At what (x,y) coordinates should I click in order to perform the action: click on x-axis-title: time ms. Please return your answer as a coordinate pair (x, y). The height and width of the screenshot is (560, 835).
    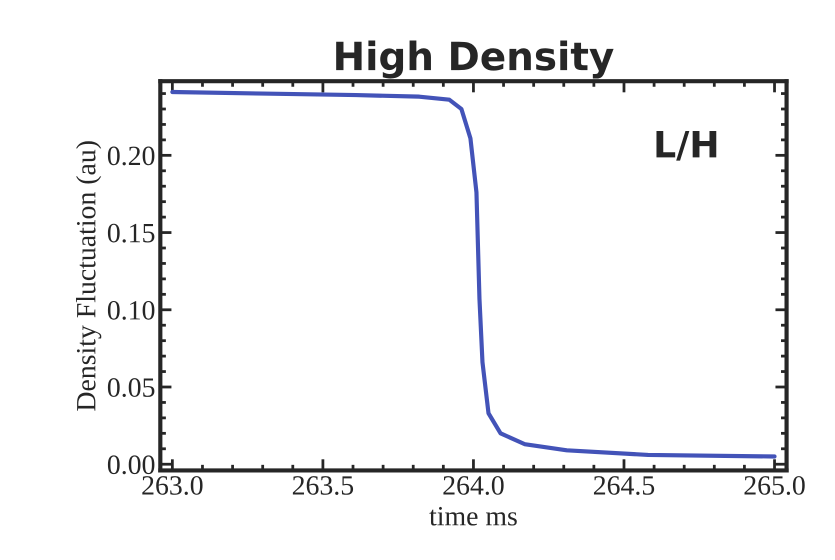
    Looking at the image, I should click on (473, 516).